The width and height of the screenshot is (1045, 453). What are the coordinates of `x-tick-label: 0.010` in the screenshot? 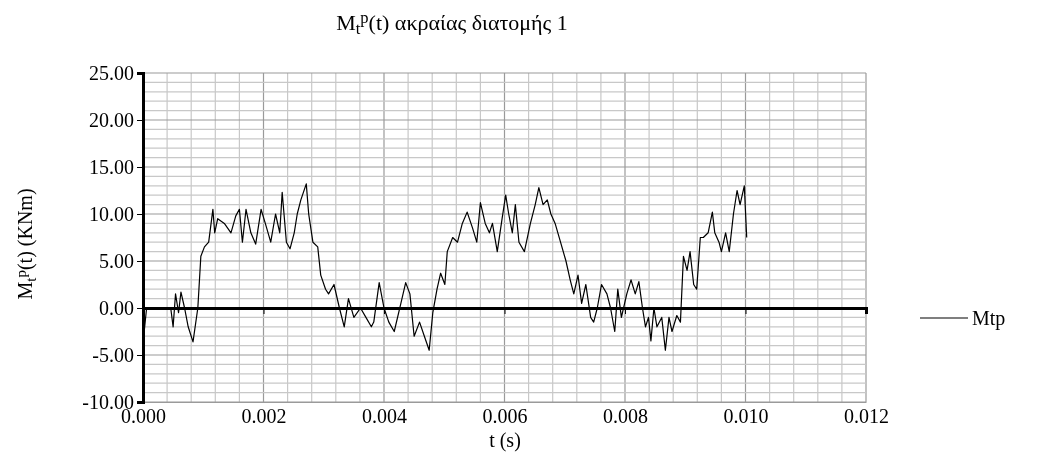 It's located at (746, 416).